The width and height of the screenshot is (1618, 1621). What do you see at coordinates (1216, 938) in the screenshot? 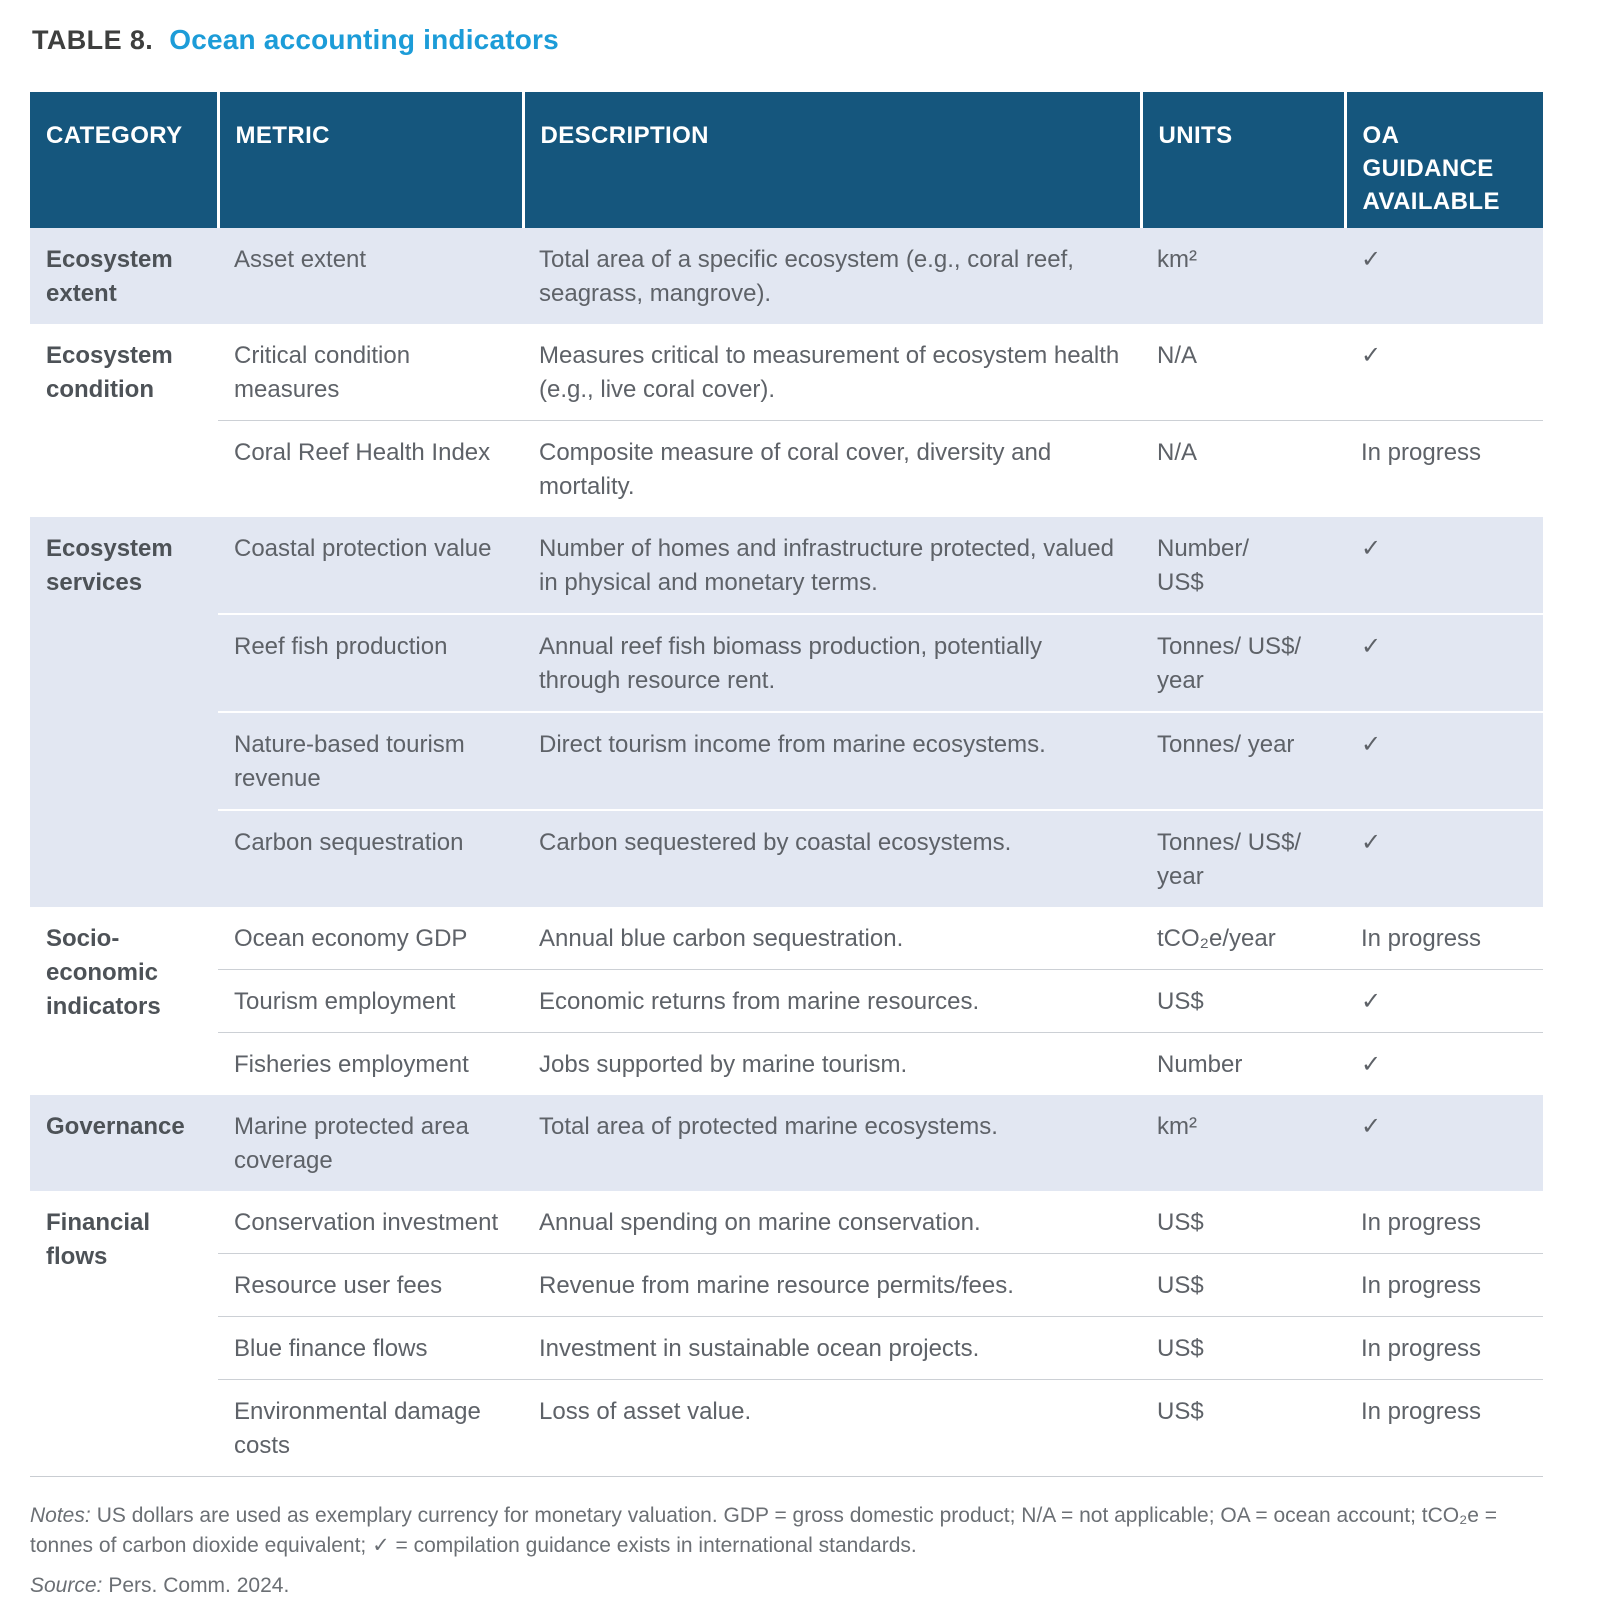
I see `units-cell: tCO₂e/year` at bounding box center [1216, 938].